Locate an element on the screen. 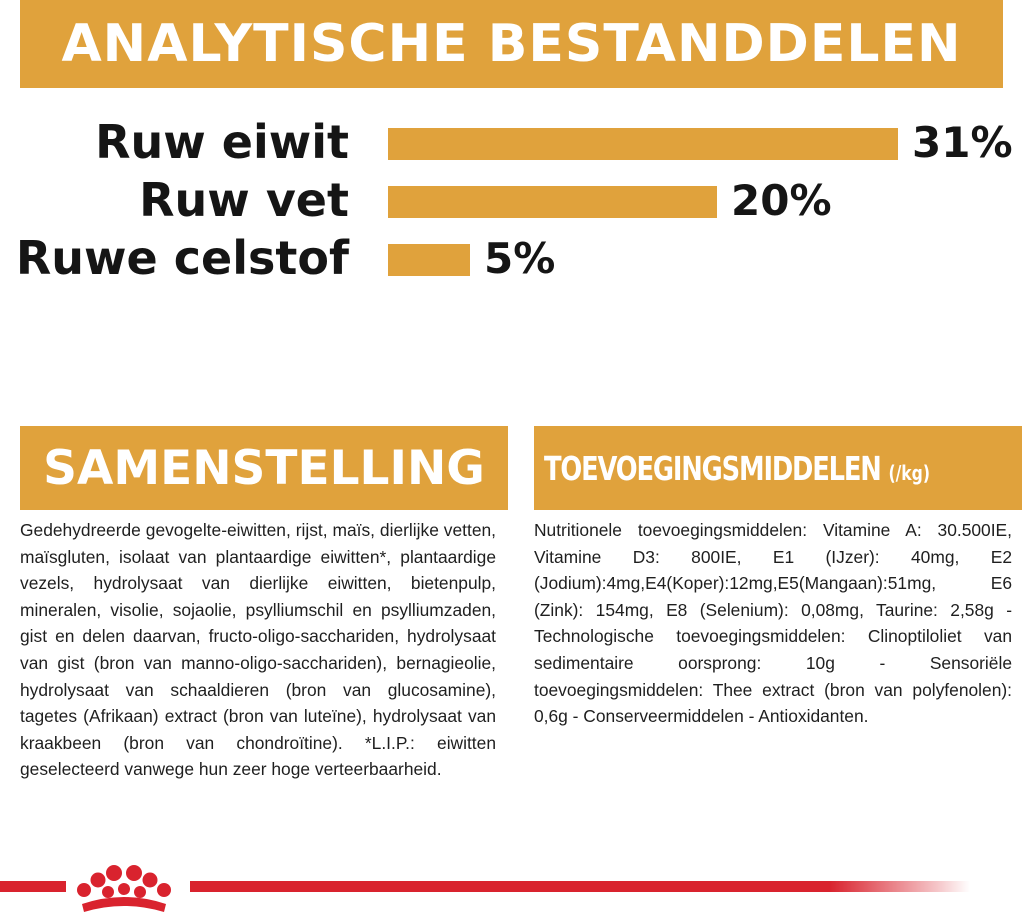 Image resolution: width=1024 pixels, height=921 pixels. composition-heading: SAMENSTELLING is located at coordinates (264, 468).